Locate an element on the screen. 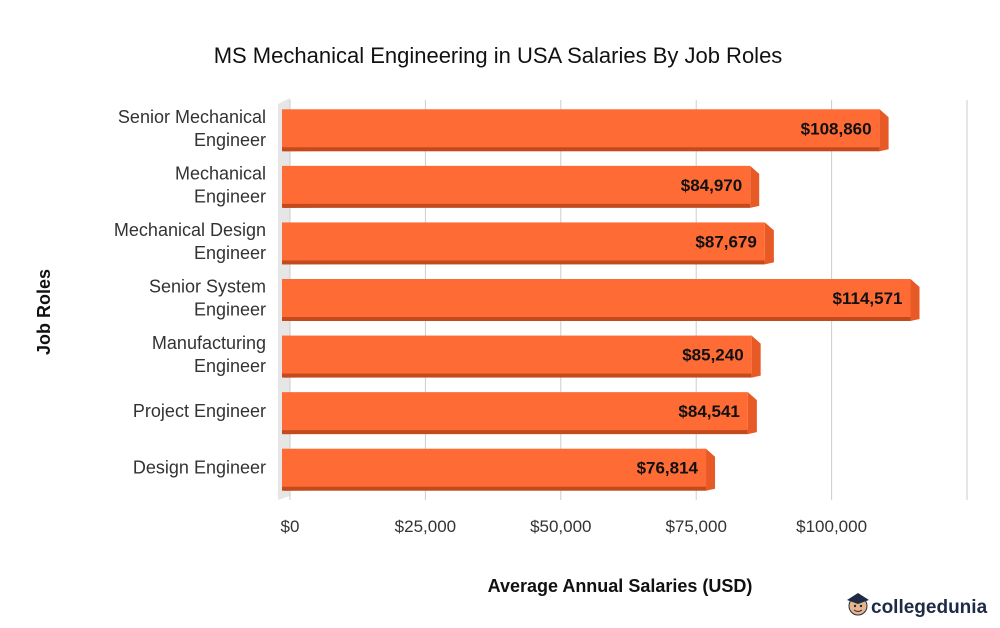  y-axis-title: Job Roles is located at coordinates (44, 312).